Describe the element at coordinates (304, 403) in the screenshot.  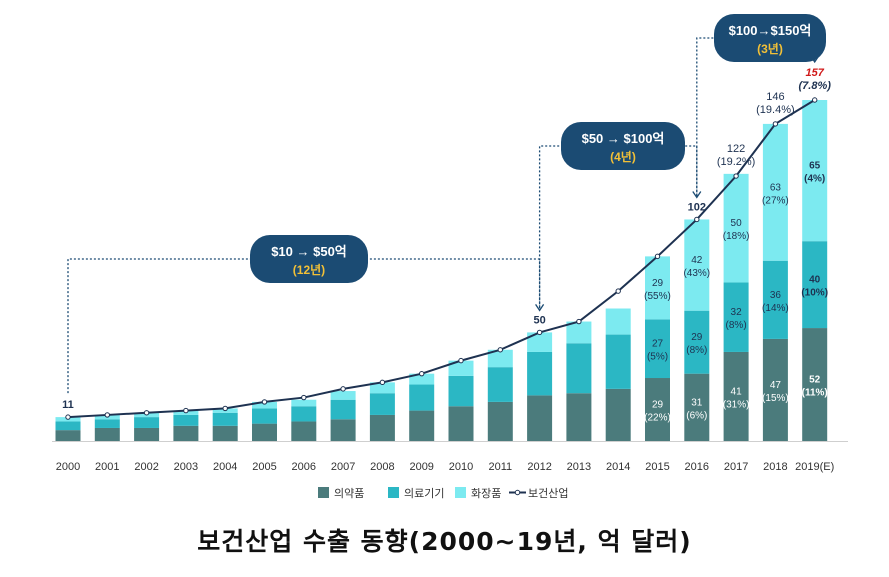
I see `bar-2006-series2` at that location.